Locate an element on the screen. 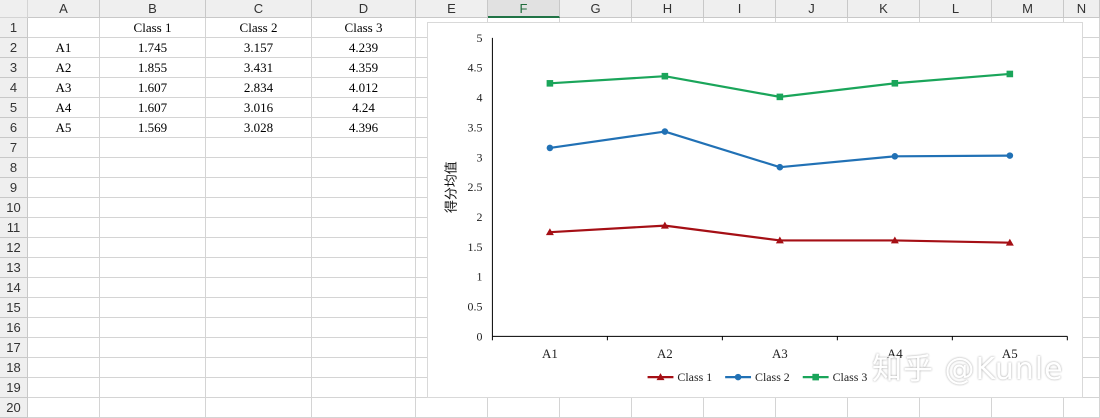  cell-c13 is located at coordinates (259, 268).